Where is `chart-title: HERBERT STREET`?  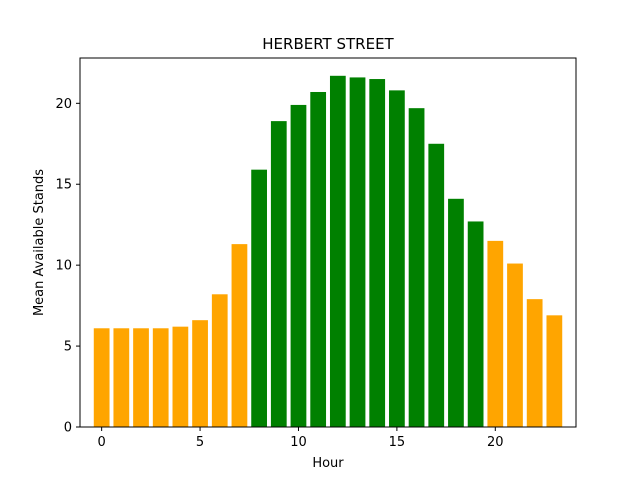
chart-title: HERBERT STREET is located at coordinates (328, 44).